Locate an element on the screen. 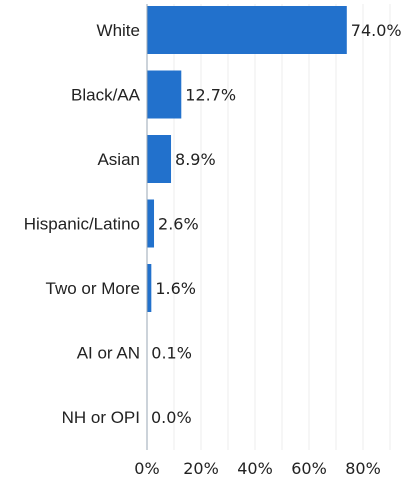 Image resolution: width=415 pixels, height=480 pixels. category-label-ai-or-an: AI or AN is located at coordinates (108, 353).